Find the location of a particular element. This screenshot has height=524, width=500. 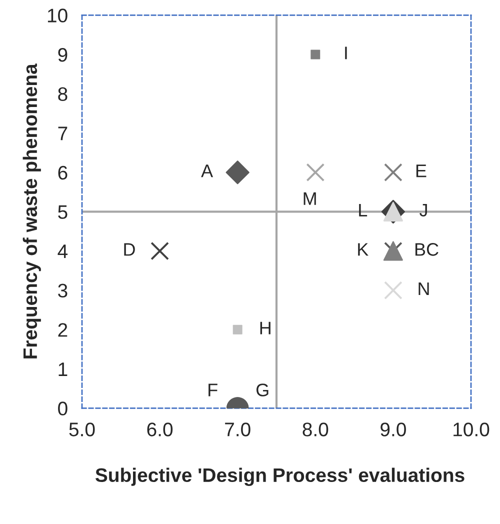

series-label: M is located at coordinates (310, 198).